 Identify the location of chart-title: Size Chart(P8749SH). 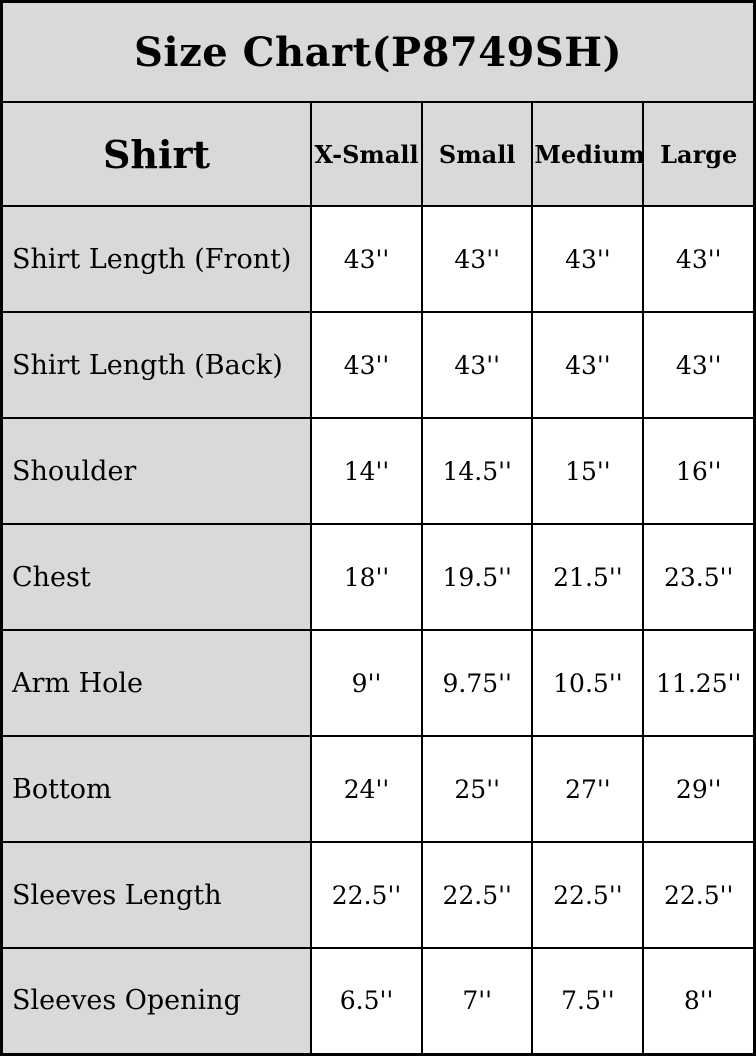
(378, 51).